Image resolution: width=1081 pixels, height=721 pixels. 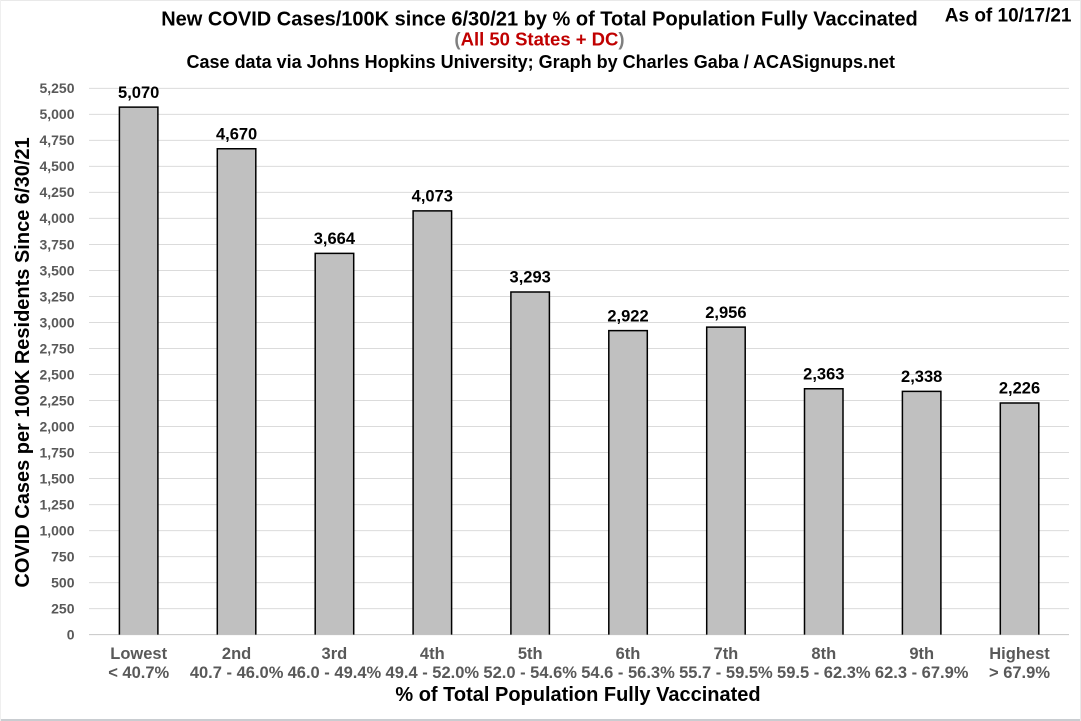 What do you see at coordinates (432, 197) in the screenshot?
I see `svg-text: 4,073` at bounding box center [432, 197].